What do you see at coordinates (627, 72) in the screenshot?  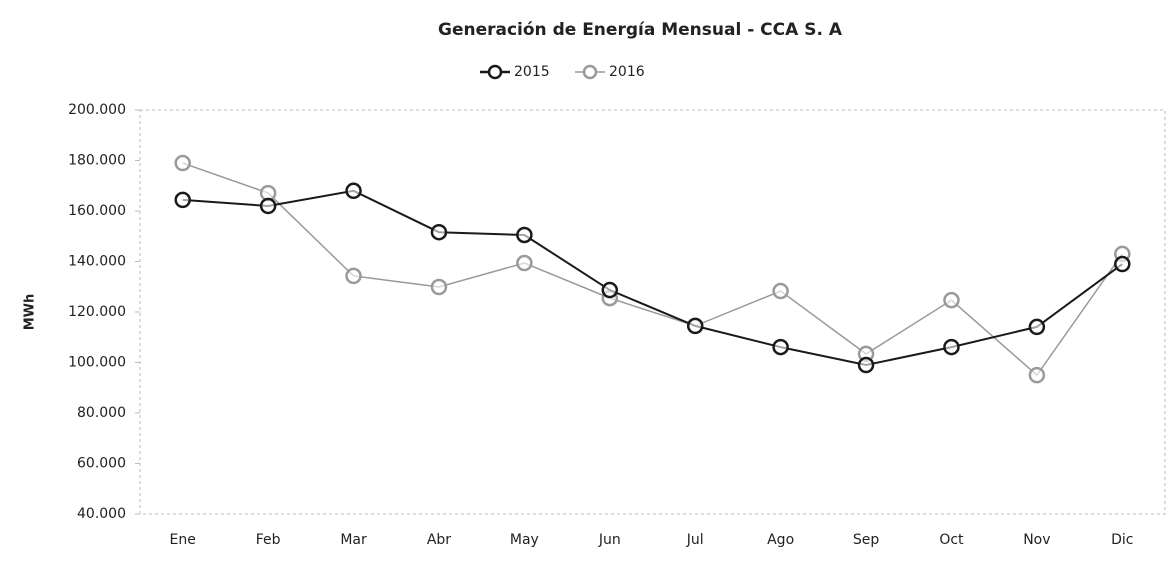 I see `legend-label: 2016` at bounding box center [627, 72].